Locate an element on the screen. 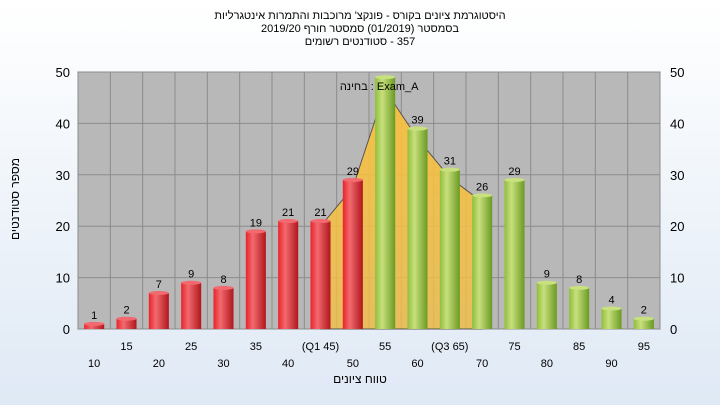 This screenshot has width=720, height=405. chart-subtitle-1: בסמסטר (01/2019) סמסטר חורף 2019/20 is located at coordinates (360, 29).